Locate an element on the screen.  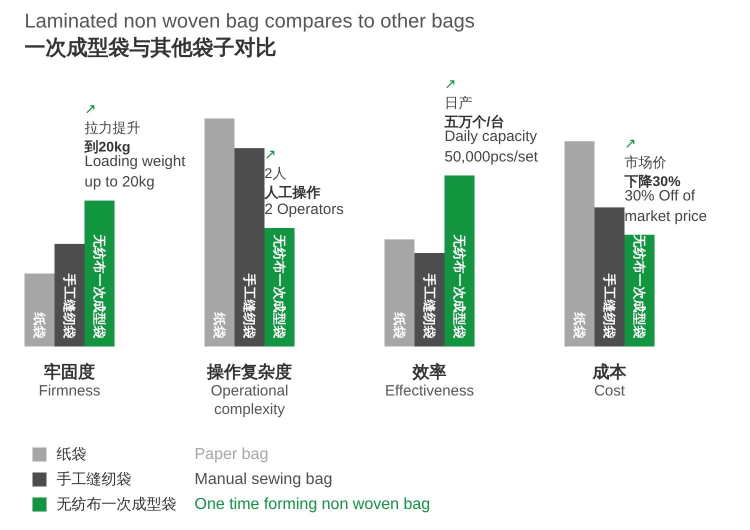
annotation: Loading weight up to 20kg is located at coordinates (135, 172).